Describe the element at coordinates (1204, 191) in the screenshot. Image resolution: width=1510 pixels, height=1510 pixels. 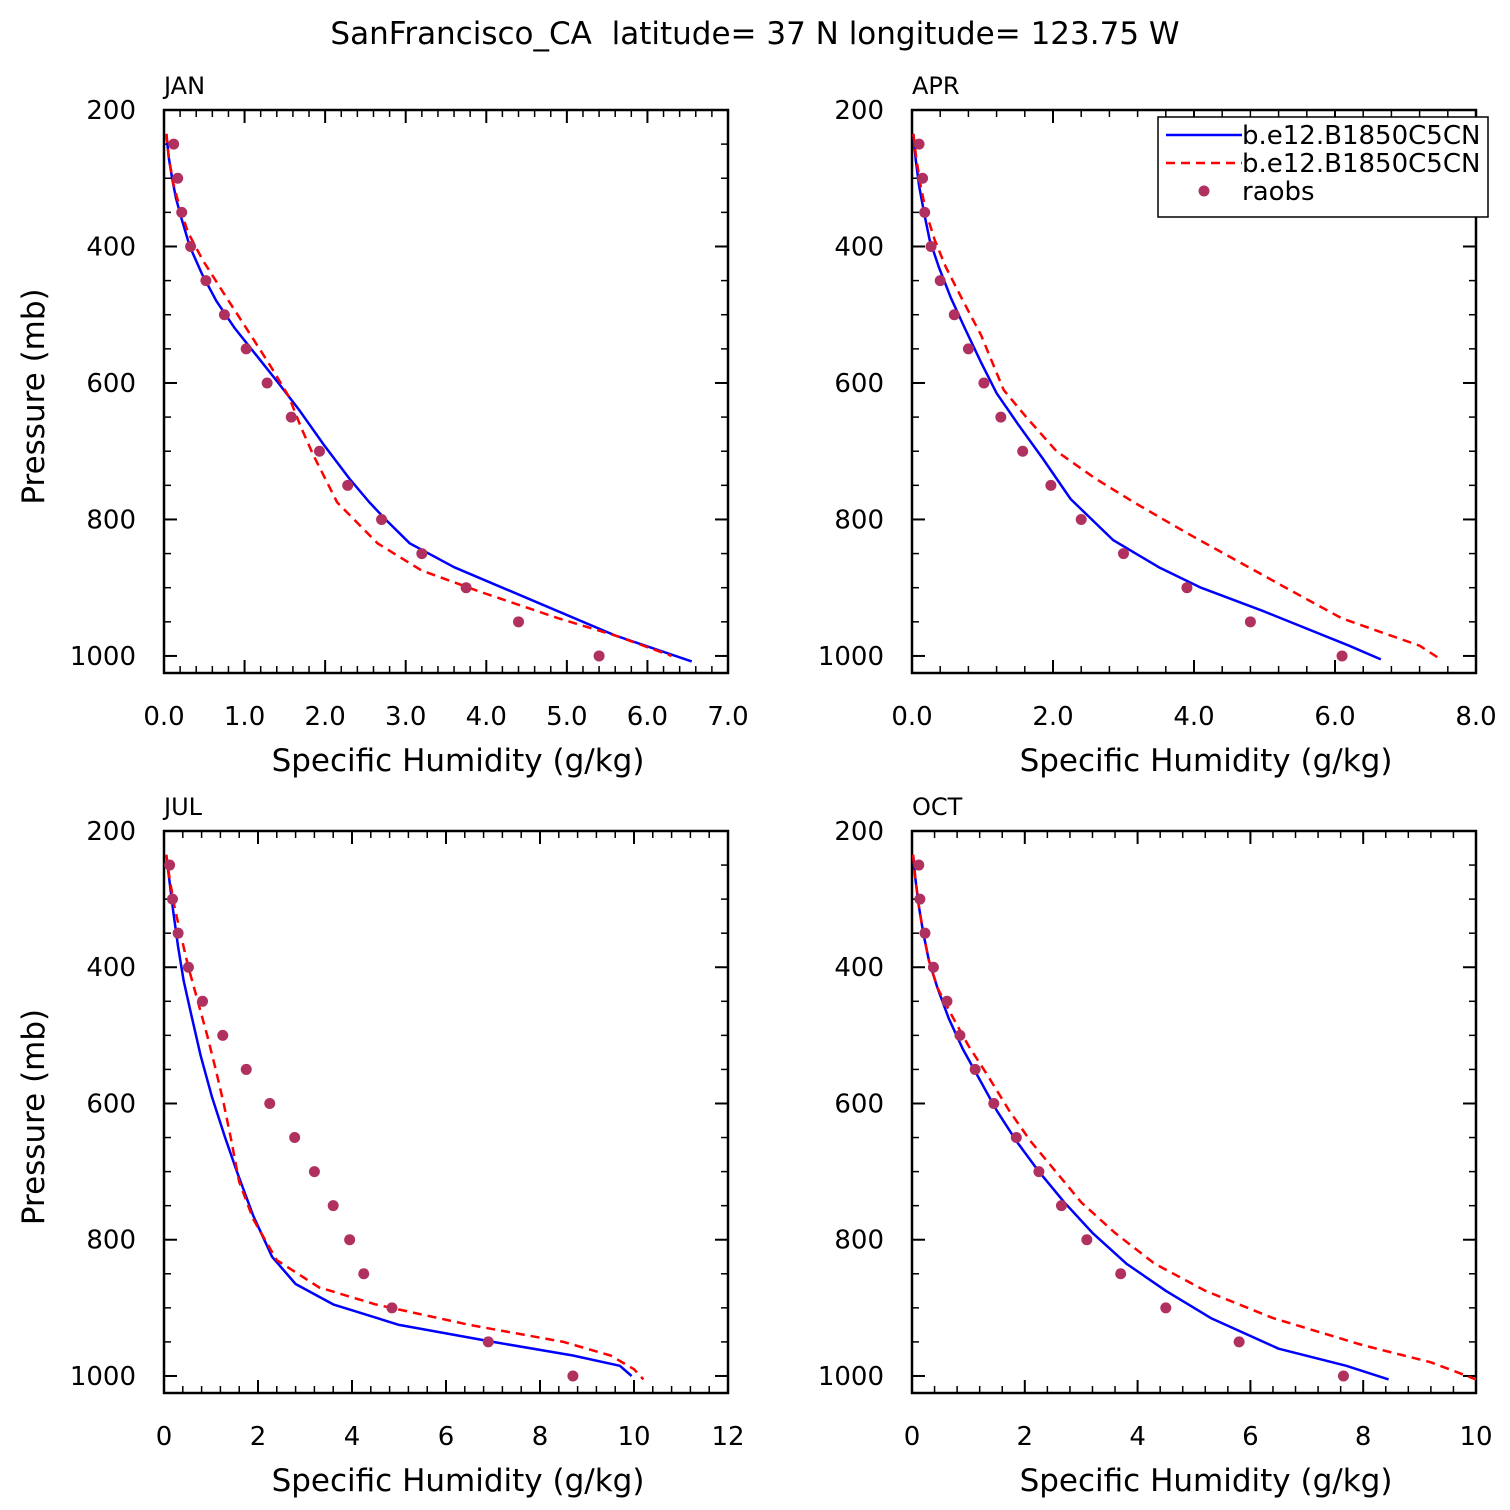
I see `legend-marker` at that location.